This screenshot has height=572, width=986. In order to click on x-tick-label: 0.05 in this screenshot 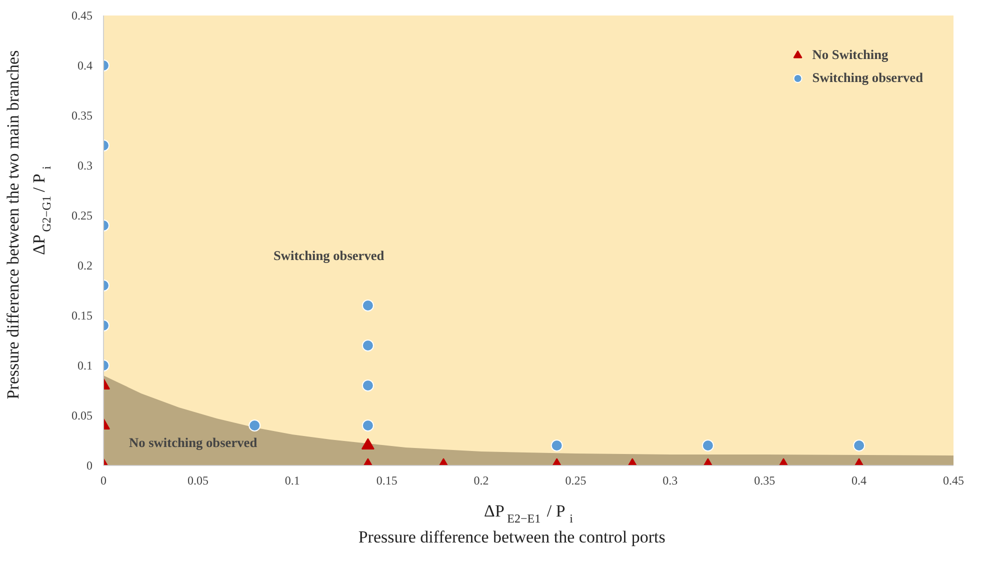, I will do `click(197, 481)`.